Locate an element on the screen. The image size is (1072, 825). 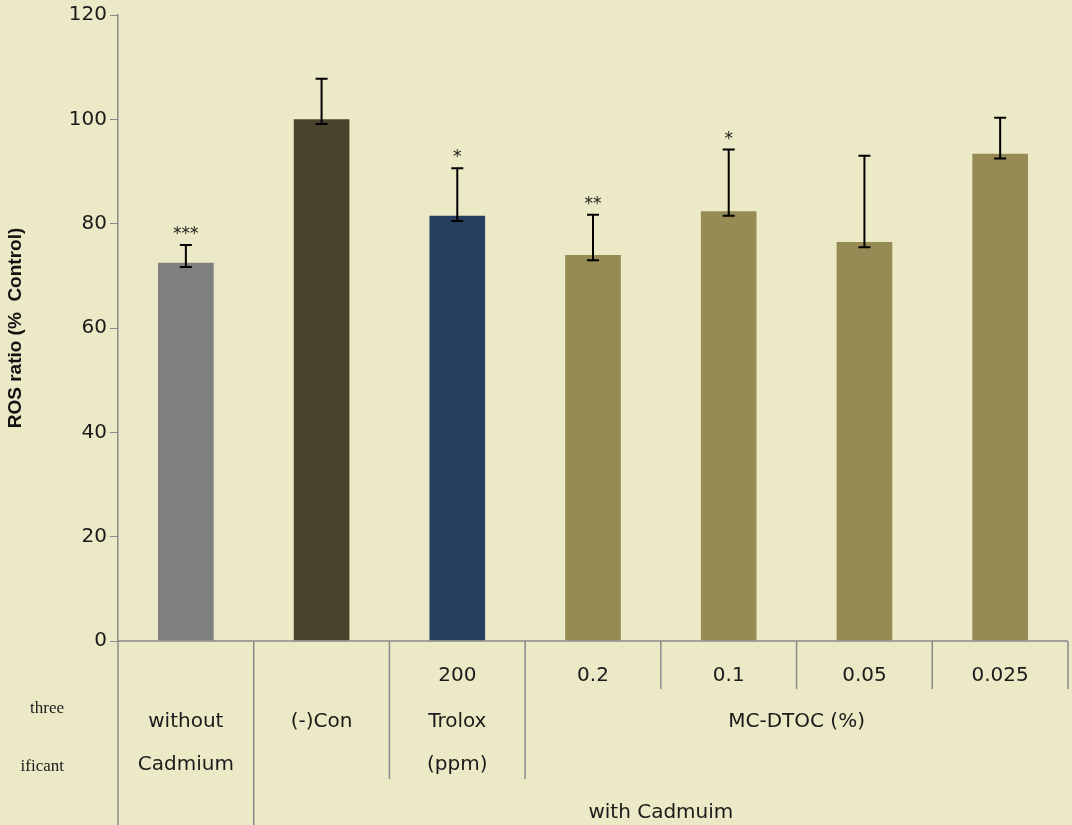
y-tick-label: 80 is located at coordinates (94, 221).